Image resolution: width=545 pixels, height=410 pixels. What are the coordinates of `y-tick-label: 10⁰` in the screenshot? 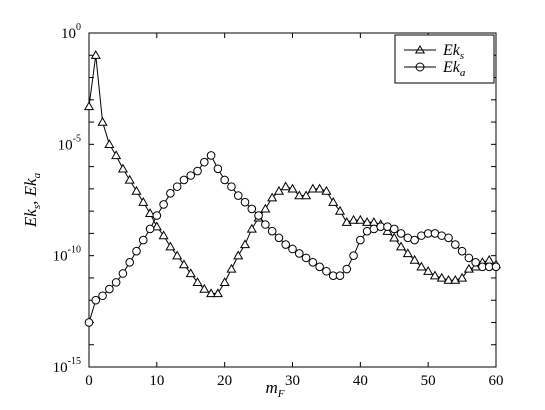 It's located at (71, 32).